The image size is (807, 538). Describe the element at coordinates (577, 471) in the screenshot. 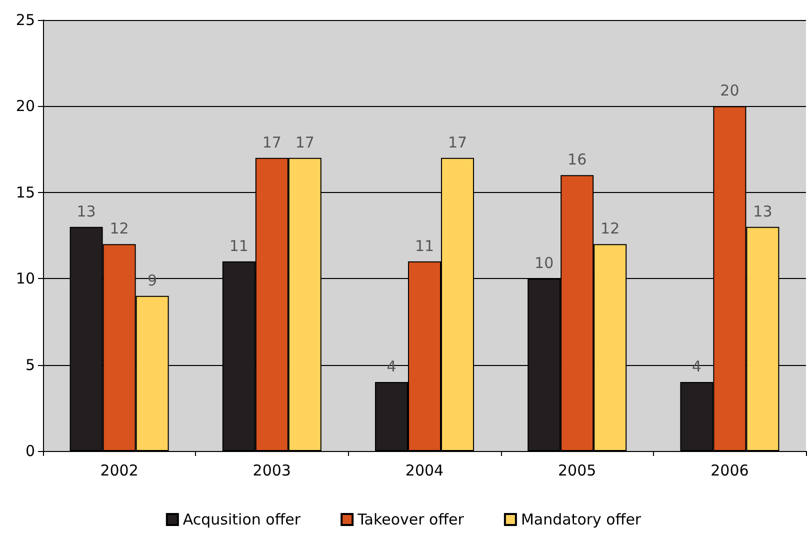

I see `x-tick-label: 2005` at that location.